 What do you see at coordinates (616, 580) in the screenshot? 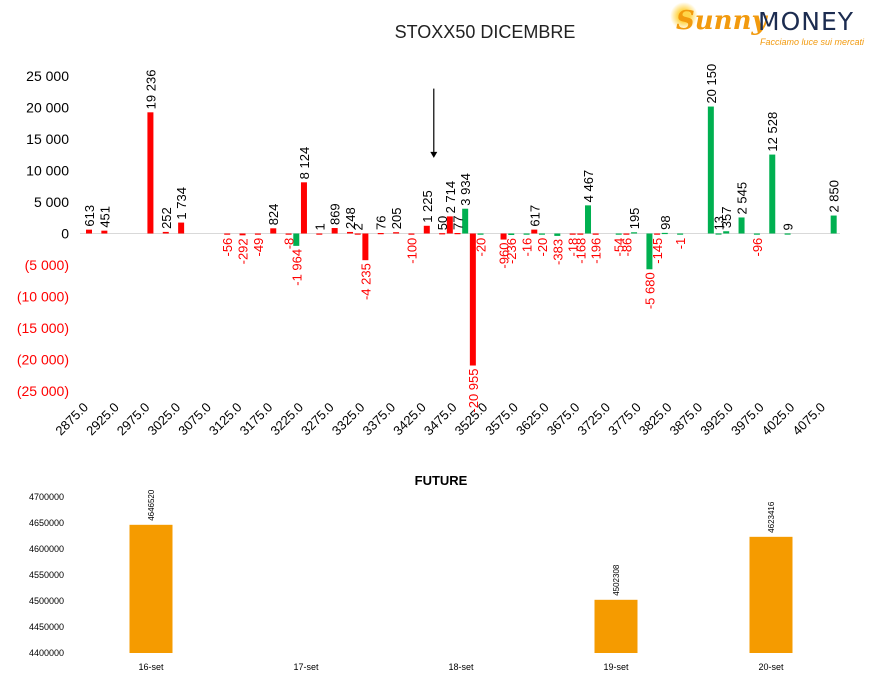
I see `data-label: 4502308` at bounding box center [616, 580].